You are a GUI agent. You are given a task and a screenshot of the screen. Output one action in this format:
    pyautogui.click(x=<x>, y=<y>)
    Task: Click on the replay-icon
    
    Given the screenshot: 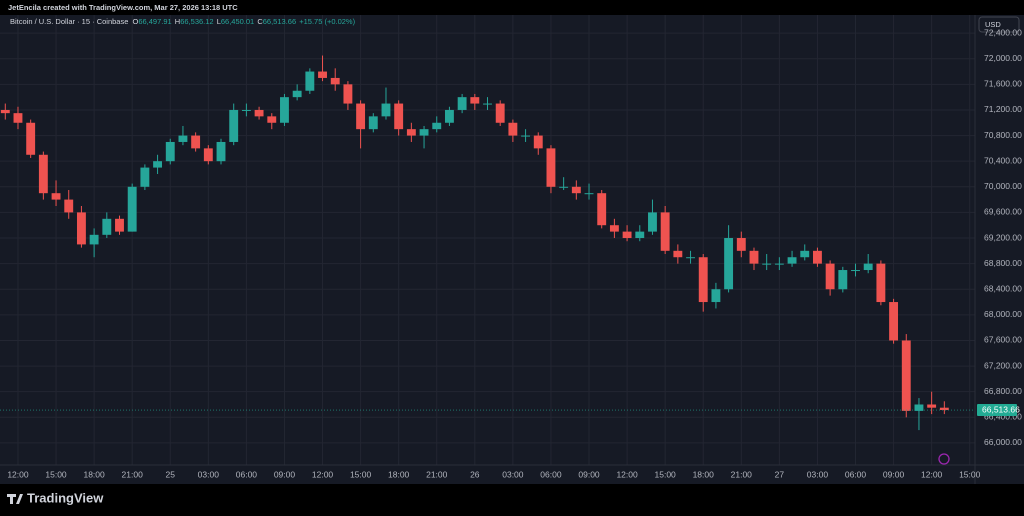 What is the action you would take?
    pyautogui.click(x=944, y=459)
    